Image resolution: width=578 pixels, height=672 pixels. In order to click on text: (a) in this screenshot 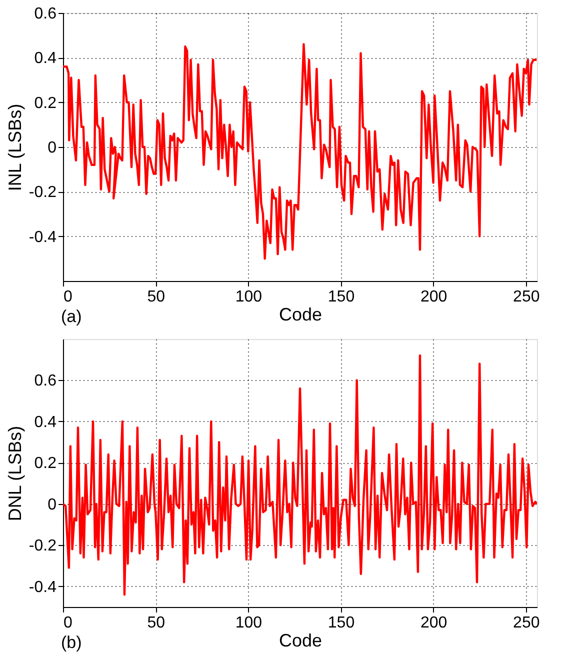, I will do `click(71, 316)`.